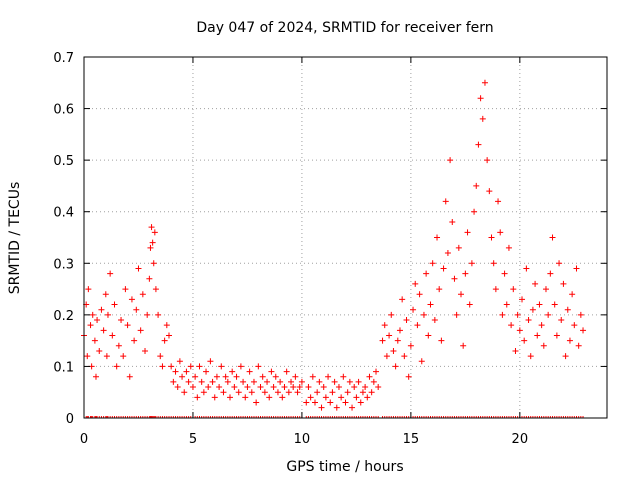 Image resolution: width=640 pixels, height=480 pixels. Describe the element at coordinates (302, 439) in the screenshot. I see `x-tick-label: 10` at that location.